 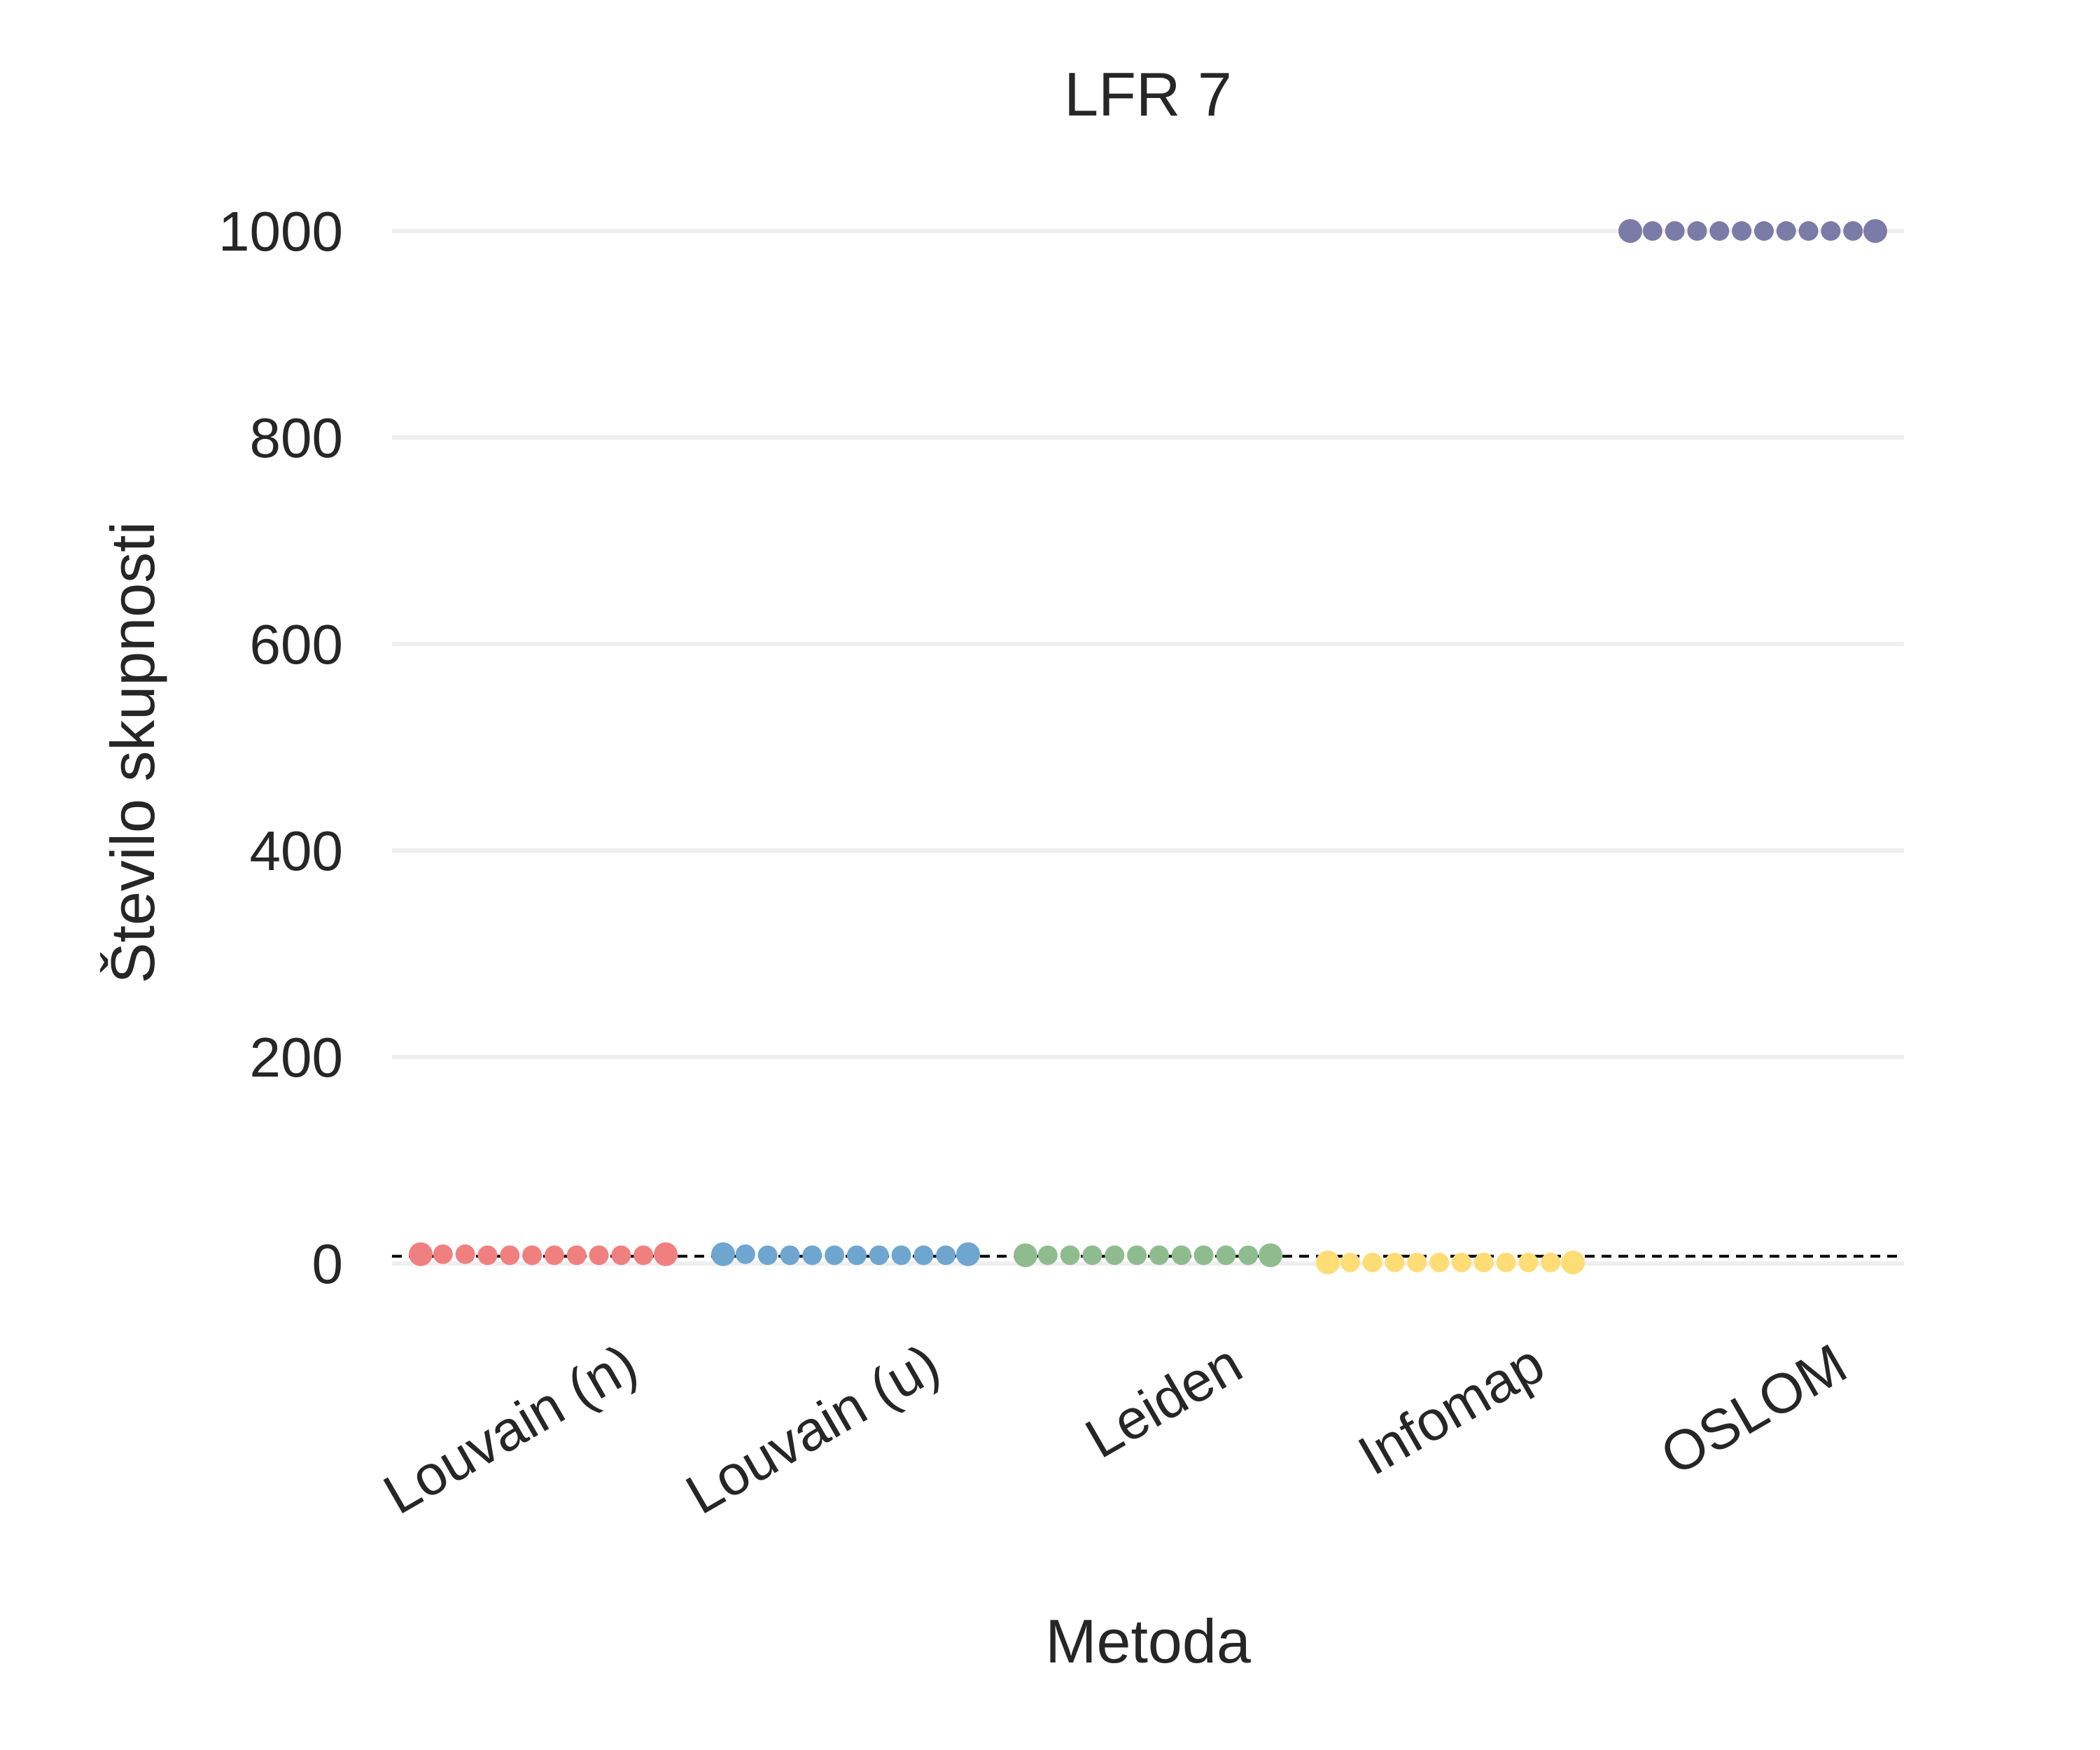 I want to click on x-tick-label: OSLOM, so click(x=1754, y=1410).